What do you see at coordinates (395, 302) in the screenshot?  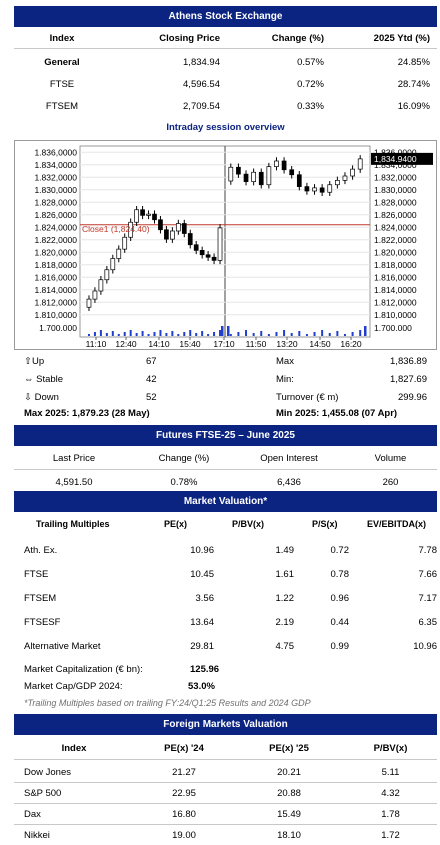 I see `y-tick-label: 1.812,0000` at bounding box center [395, 302].